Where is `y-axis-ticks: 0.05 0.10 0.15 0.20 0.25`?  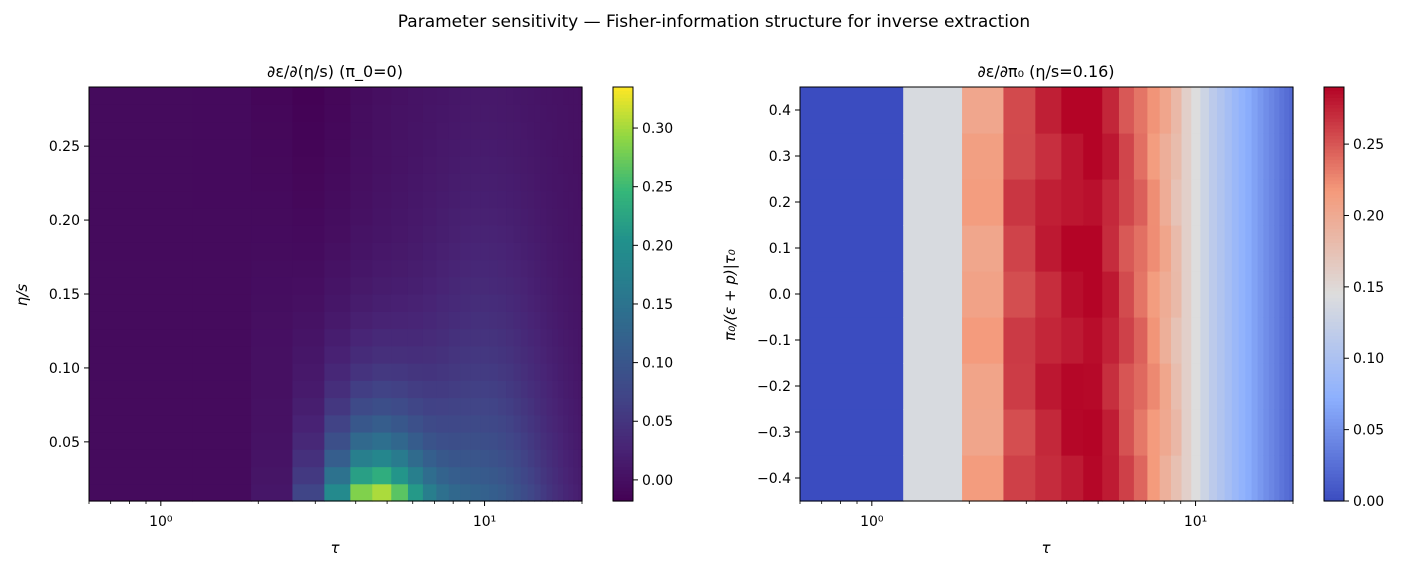 y-axis-ticks: 0.05 0.10 0.15 0.20 0.25 is located at coordinates (69, 295).